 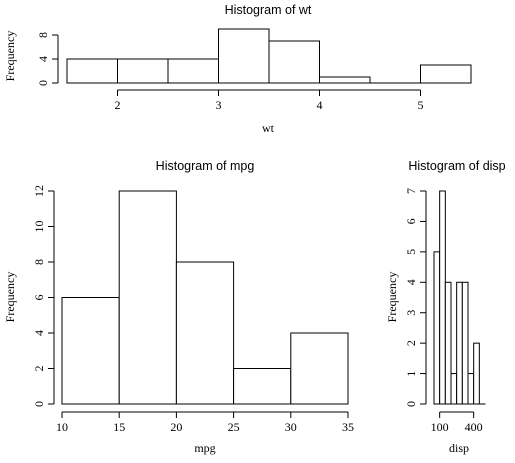 I want to click on x-tick-label: 15, so click(x=119, y=427).